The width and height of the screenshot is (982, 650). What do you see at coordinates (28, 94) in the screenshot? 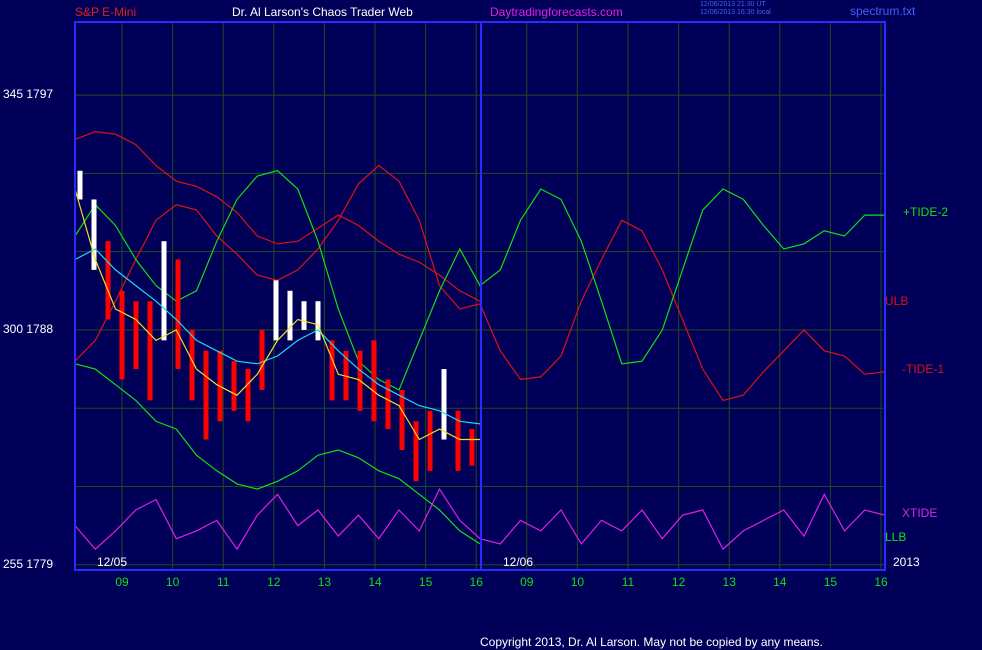
I see `y-tick-label: 345 1797` at bounding box center [28, 94].